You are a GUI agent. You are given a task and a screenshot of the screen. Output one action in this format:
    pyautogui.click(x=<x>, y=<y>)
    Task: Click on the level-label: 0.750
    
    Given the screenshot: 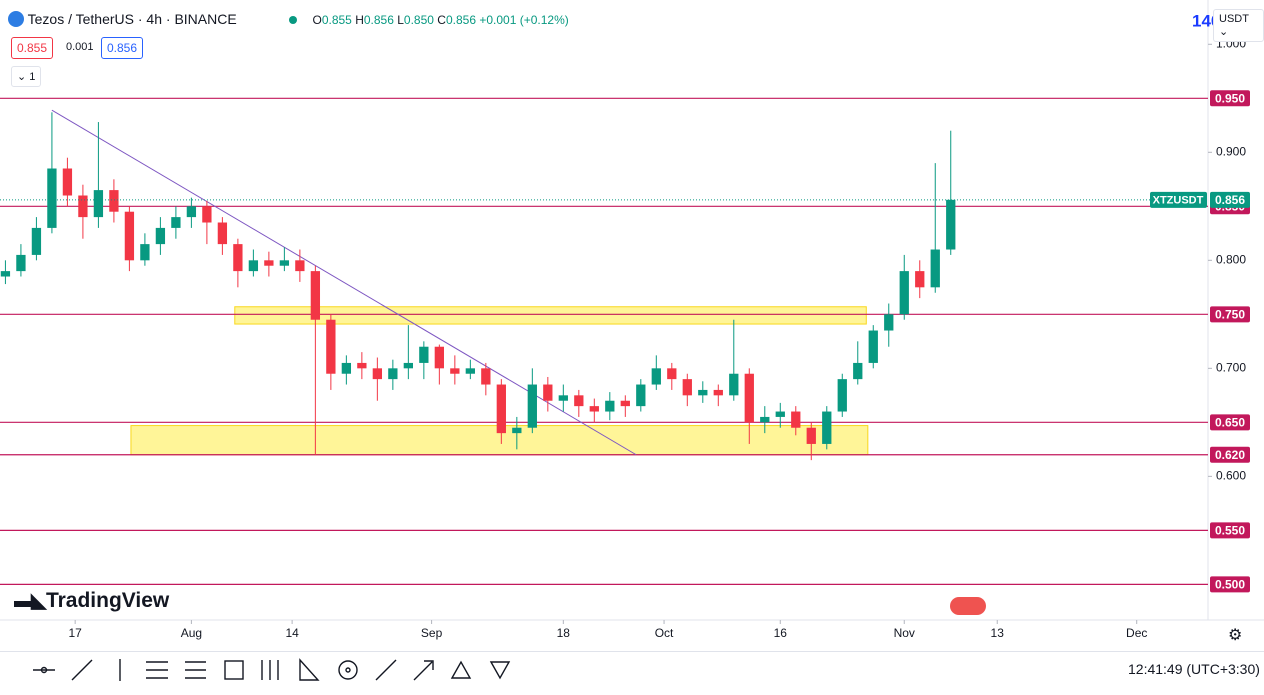 What is the action you would take?
    pyautogui.click(x=1230, y=314)
    